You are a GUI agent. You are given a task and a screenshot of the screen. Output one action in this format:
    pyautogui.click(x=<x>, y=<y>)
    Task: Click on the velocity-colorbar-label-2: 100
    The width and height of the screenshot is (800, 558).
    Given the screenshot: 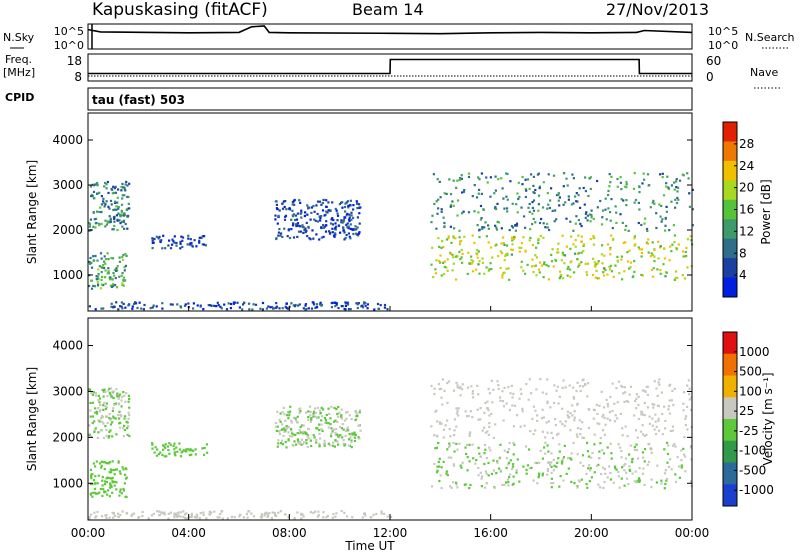 What is the action you would take?
    pyautogui.click(x=750, y=391)
    